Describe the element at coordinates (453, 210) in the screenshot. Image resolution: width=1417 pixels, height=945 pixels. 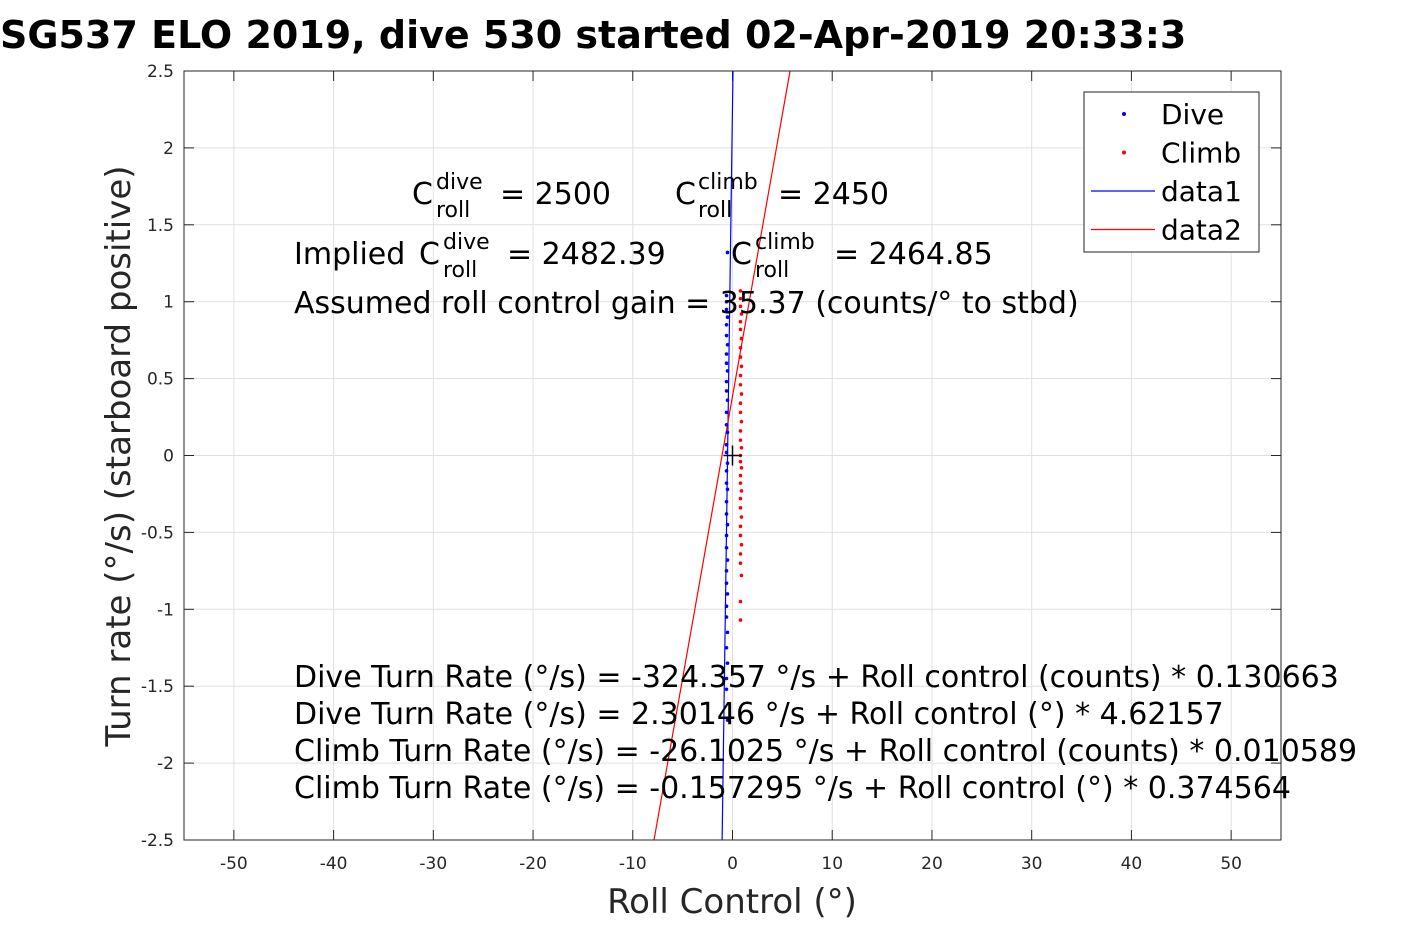
I see `c-roll-dive-sub: roll` at that location.